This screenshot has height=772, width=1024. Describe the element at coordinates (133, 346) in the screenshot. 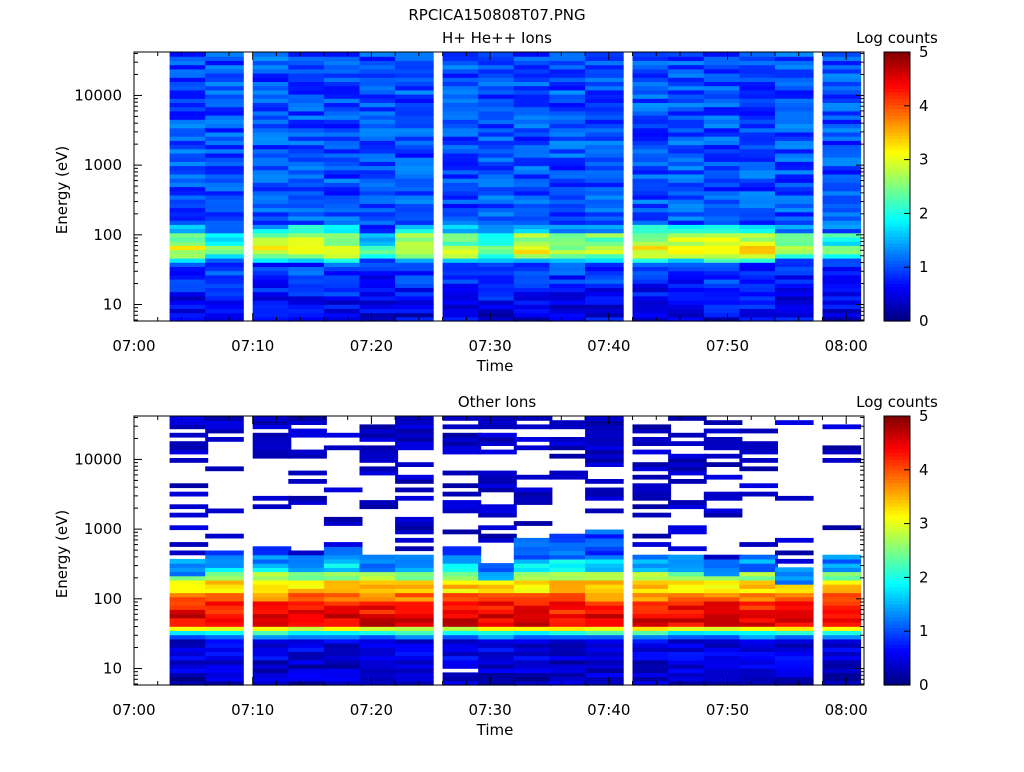

I see `x-tick-label: 07:00` at that location.